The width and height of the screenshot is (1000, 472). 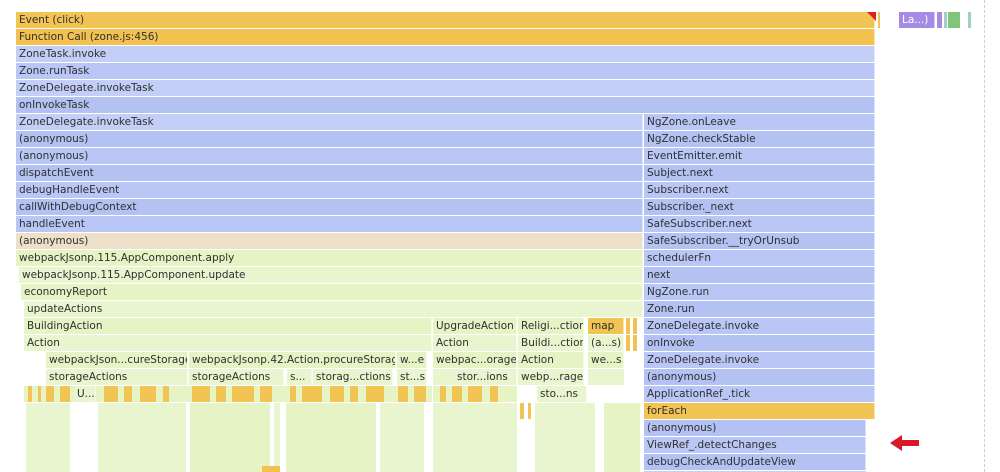 What do you see at coordinates (117, 360) in the screenshot?
I see `frame-procure-storage-1: webpackJson...cureStorage` at bounding box center [117, 360].